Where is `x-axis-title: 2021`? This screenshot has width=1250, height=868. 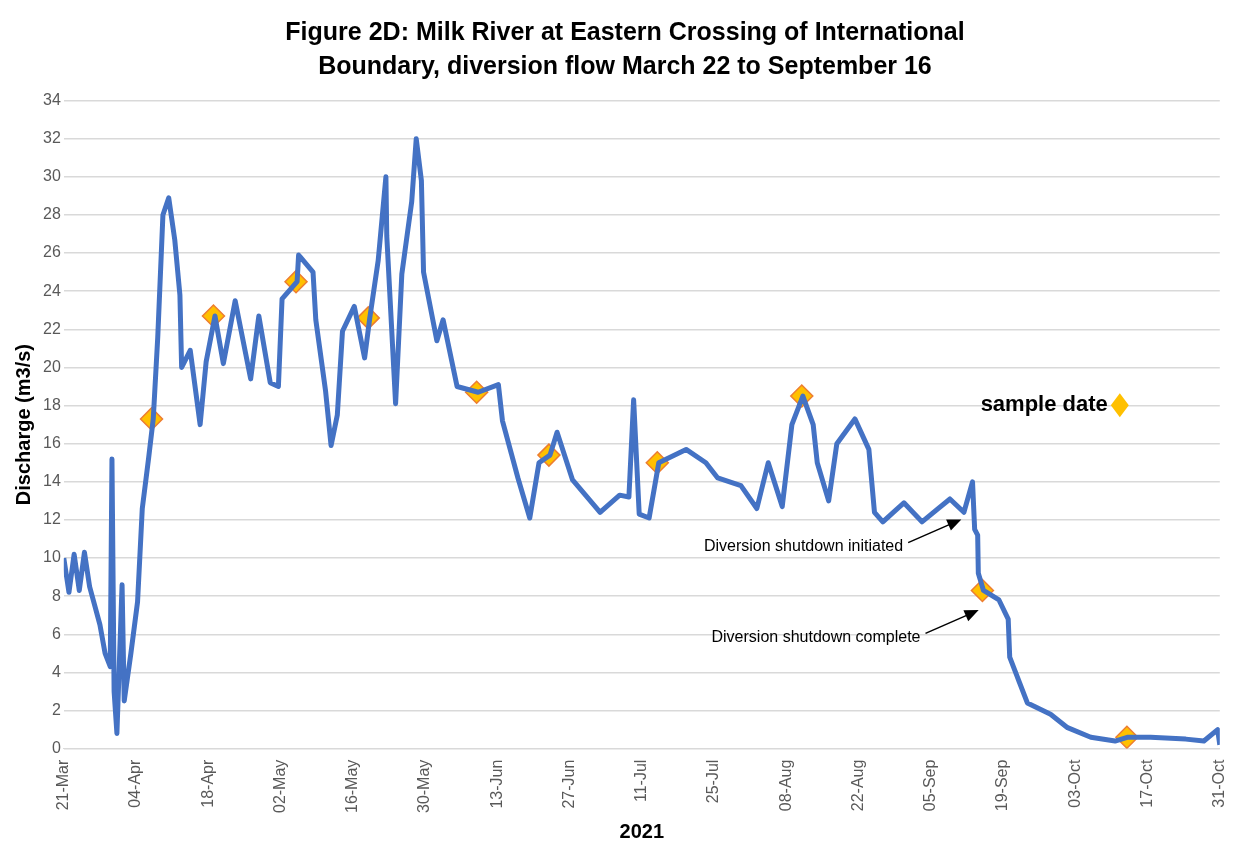
x-axis-title: 2021 is located at coordinates (642, 830).